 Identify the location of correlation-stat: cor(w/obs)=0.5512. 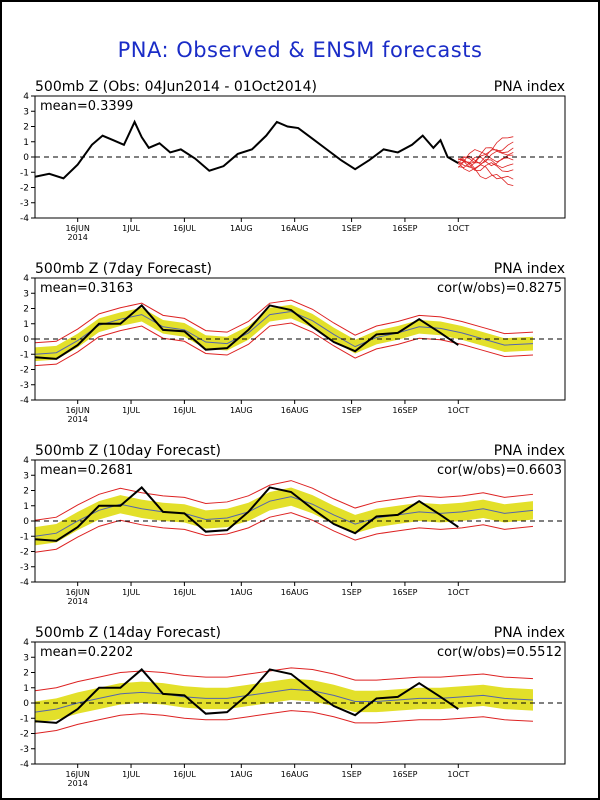
(499, 652).